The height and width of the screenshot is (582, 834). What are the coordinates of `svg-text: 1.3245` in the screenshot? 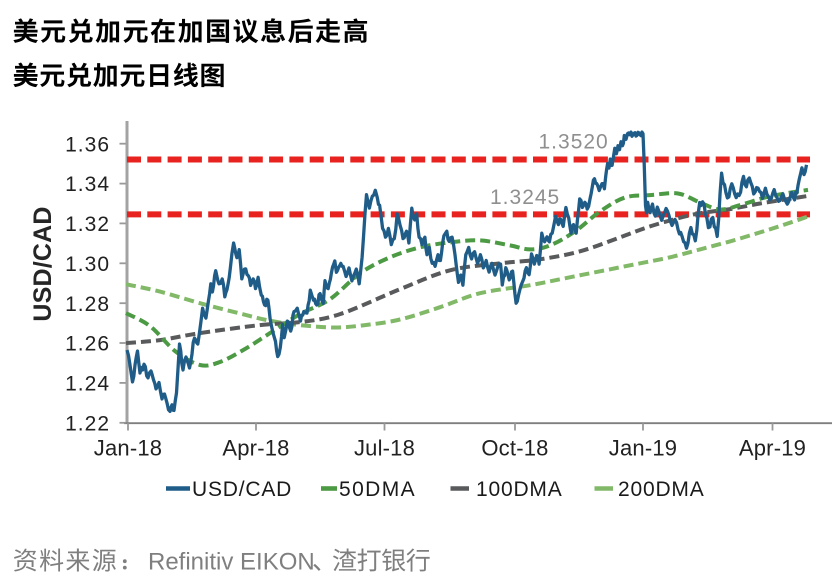 It's located at (525, 197).